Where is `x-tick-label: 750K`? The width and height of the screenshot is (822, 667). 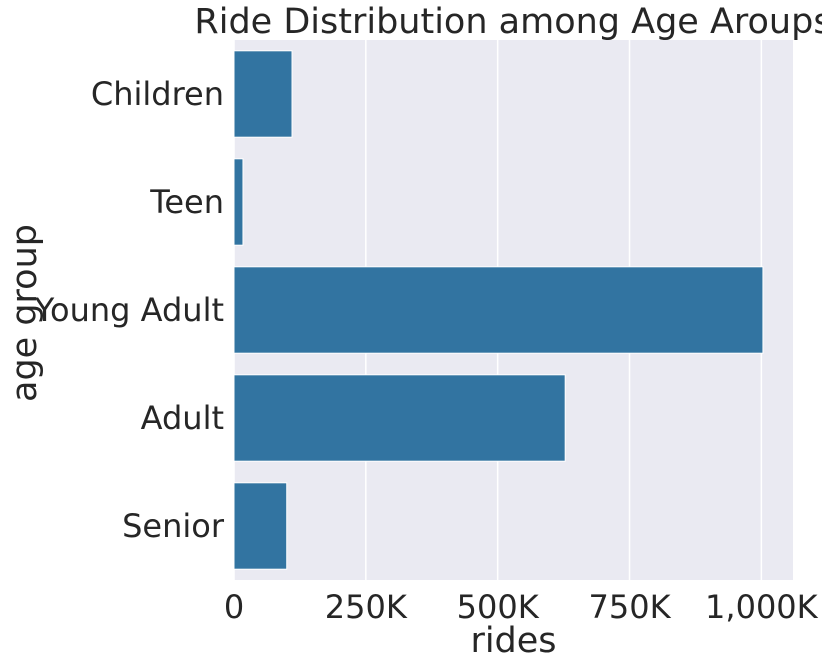 x-tick-label: 750K is located at coordinates (629, 607).